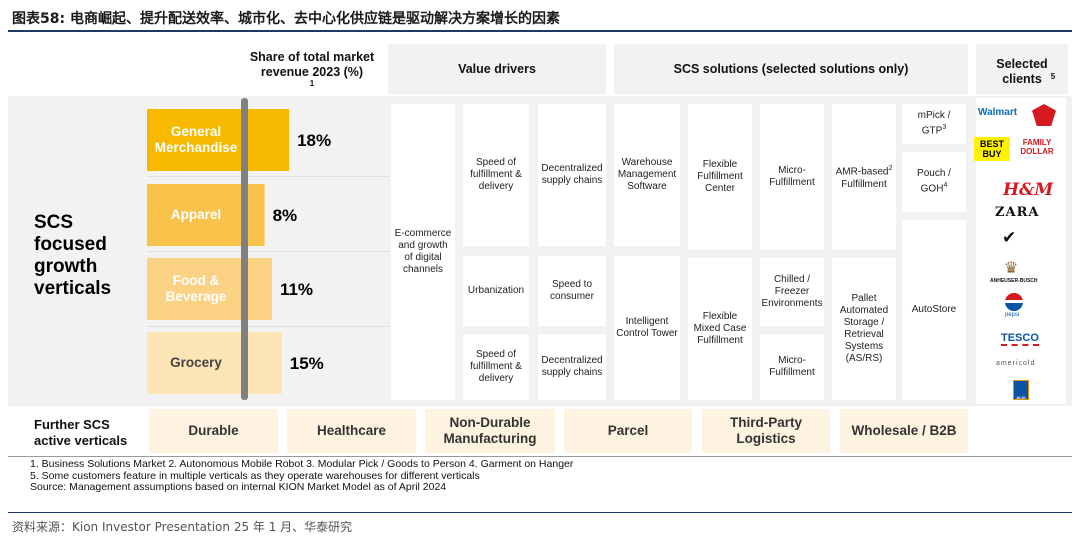 The width and height of the screenshot is (1080, 539). What do you see at coordinates (1016, 363) in the screenshot?
I see `americold-logo: americold` at bounding box center [1016, 363].